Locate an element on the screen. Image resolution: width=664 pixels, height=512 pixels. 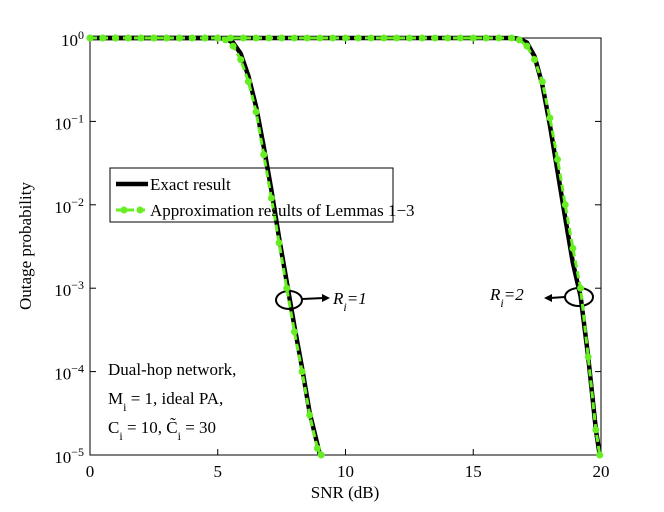
note-line: Dual-hop network, is located at coordinates (172, 369).